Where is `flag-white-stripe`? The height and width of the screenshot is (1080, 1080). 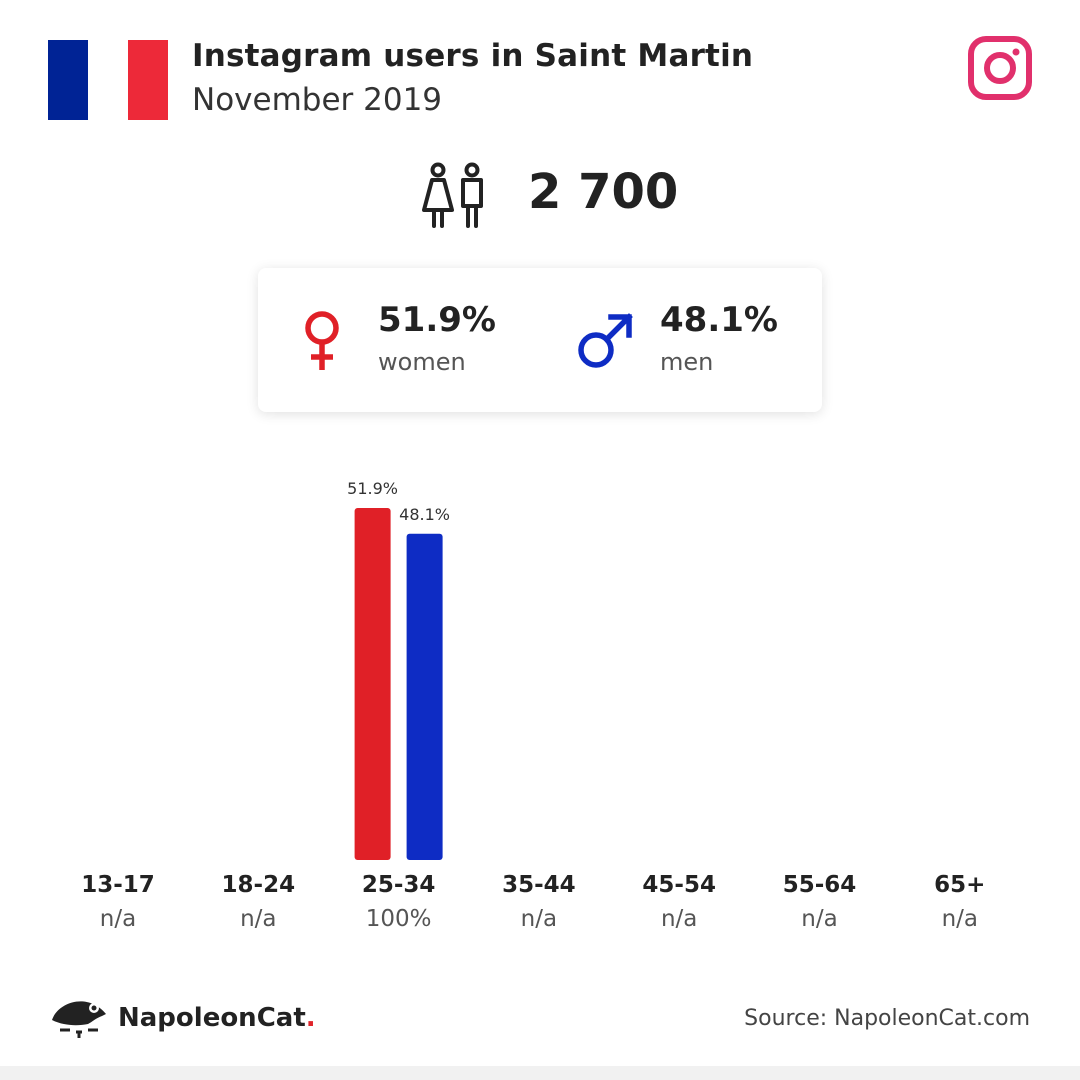 flag-white-stripe is located at coordinates (108, 80).